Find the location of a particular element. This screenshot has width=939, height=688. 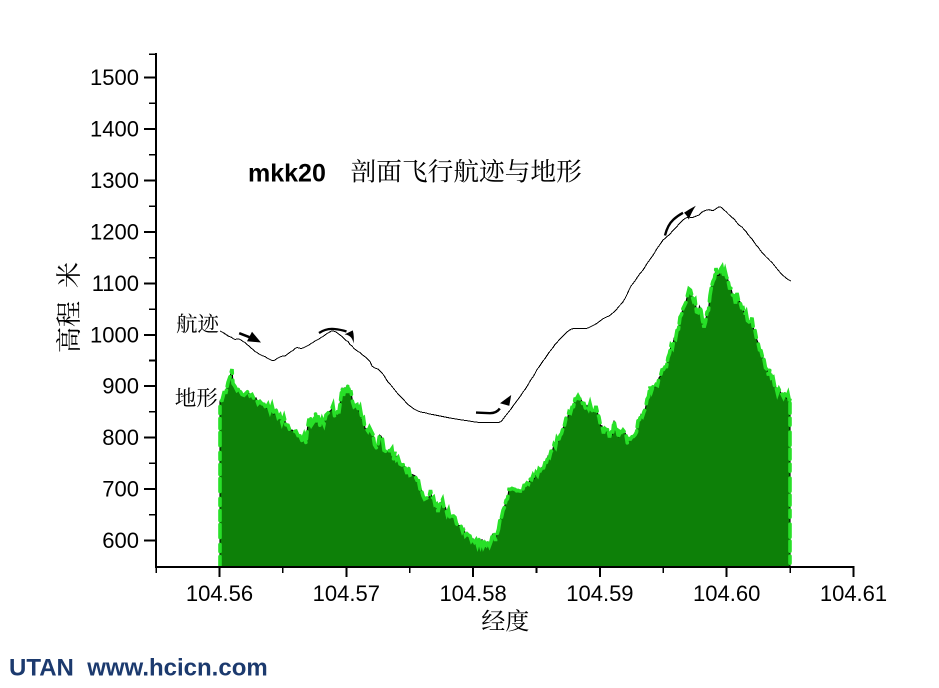

svg-text: 900 is located at coordinates (120, 386).